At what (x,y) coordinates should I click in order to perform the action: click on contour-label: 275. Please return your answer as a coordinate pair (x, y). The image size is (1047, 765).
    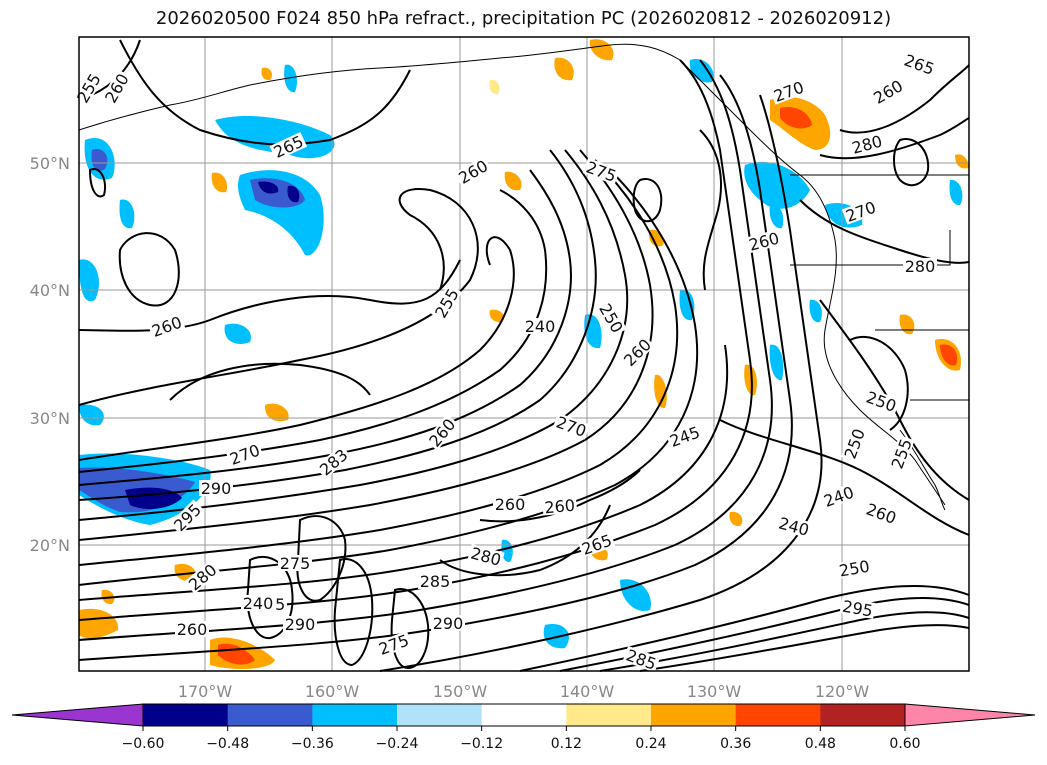
    Looking at the image, I should click on (295, 563).